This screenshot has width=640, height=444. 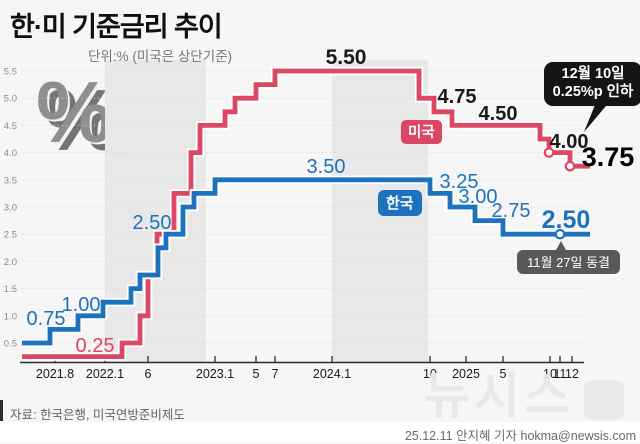 I want to click on x-tick-label: 11, so click(x=560, y=374).